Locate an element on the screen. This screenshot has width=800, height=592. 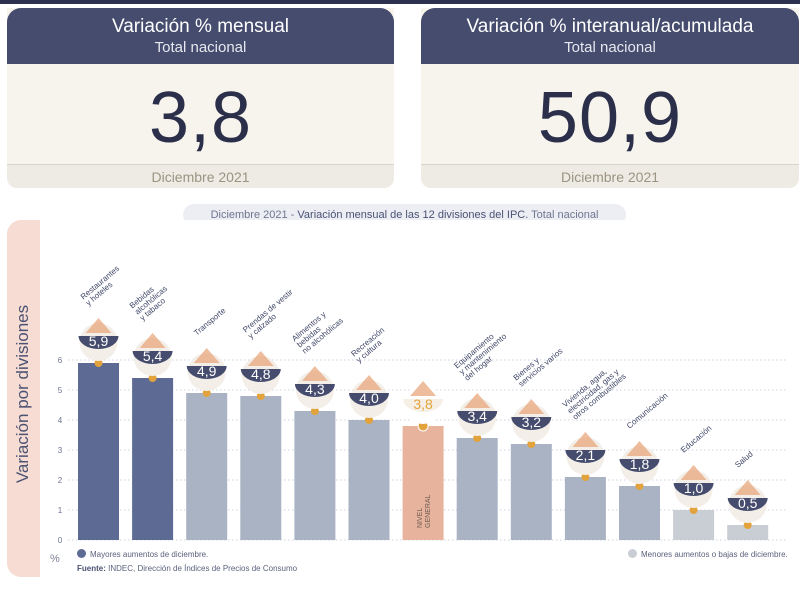
value-label-3: 4,8 is located at coordinates (261, 374).